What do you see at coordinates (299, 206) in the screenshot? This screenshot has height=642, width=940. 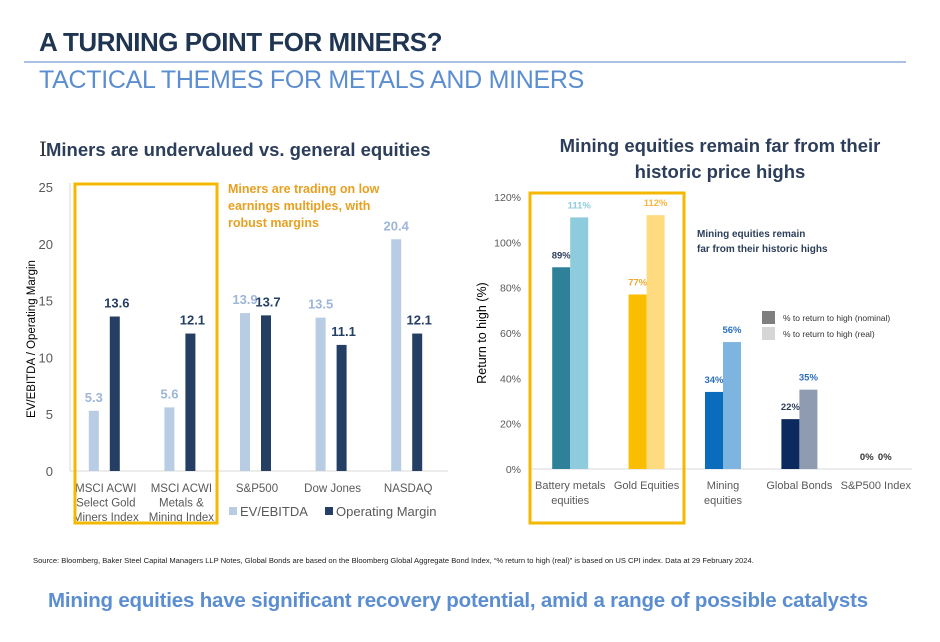 I see `annotation-text: earnings multiples, with` at bounding box center [299, 206].